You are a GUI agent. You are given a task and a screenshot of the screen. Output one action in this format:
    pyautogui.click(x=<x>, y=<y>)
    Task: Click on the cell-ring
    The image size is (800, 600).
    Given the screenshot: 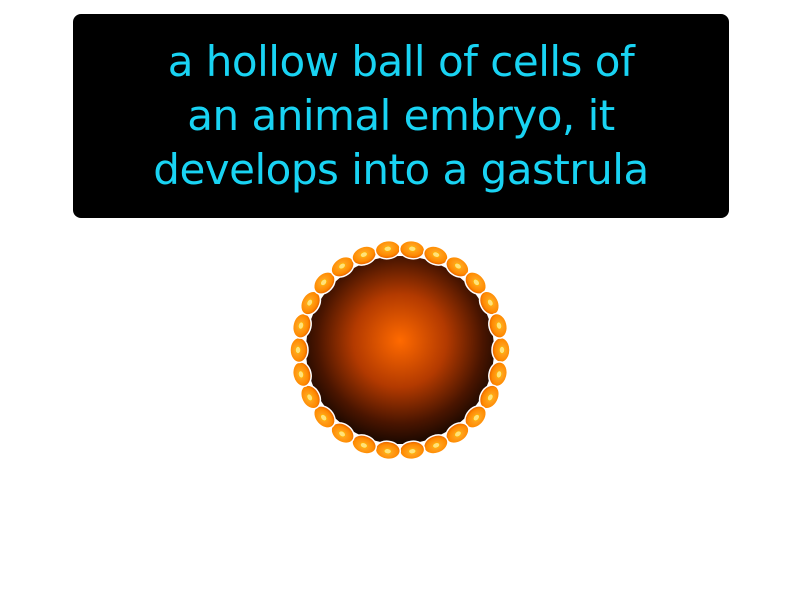 What is the action you would take?
    pyautogui.click(x=400, y=350)
    